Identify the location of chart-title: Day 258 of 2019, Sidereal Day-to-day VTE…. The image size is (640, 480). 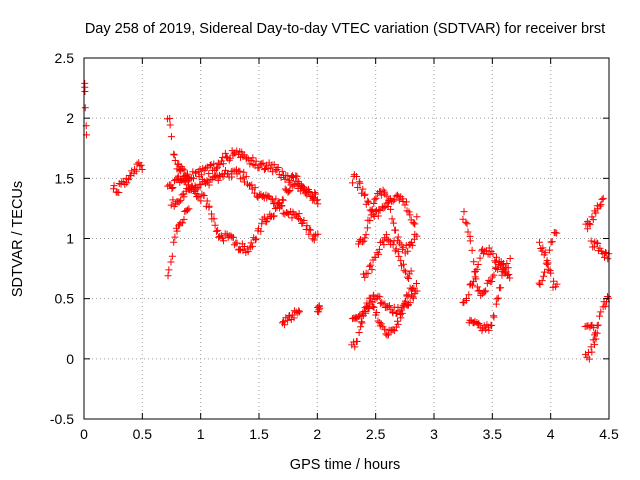
(345, 29).